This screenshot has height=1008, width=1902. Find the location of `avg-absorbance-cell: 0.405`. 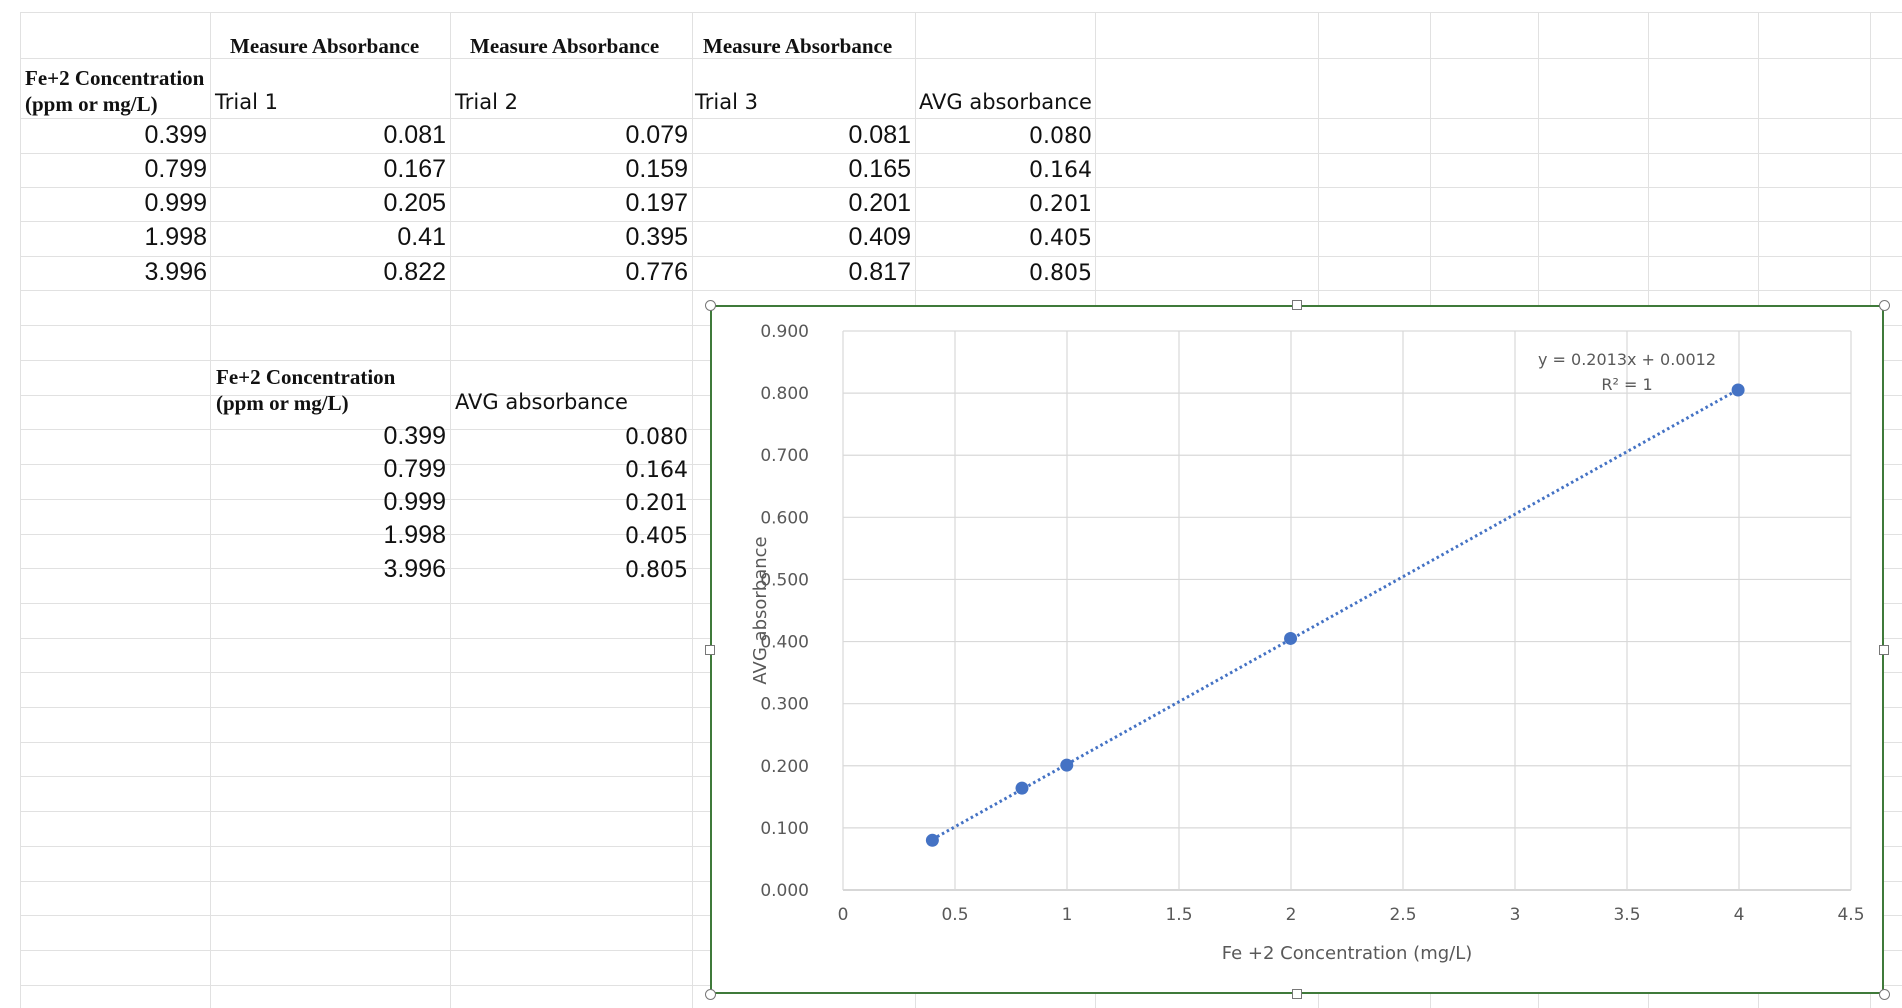

avg-absorbance-cell: 0.405 is located at coordinates (1060, 238).